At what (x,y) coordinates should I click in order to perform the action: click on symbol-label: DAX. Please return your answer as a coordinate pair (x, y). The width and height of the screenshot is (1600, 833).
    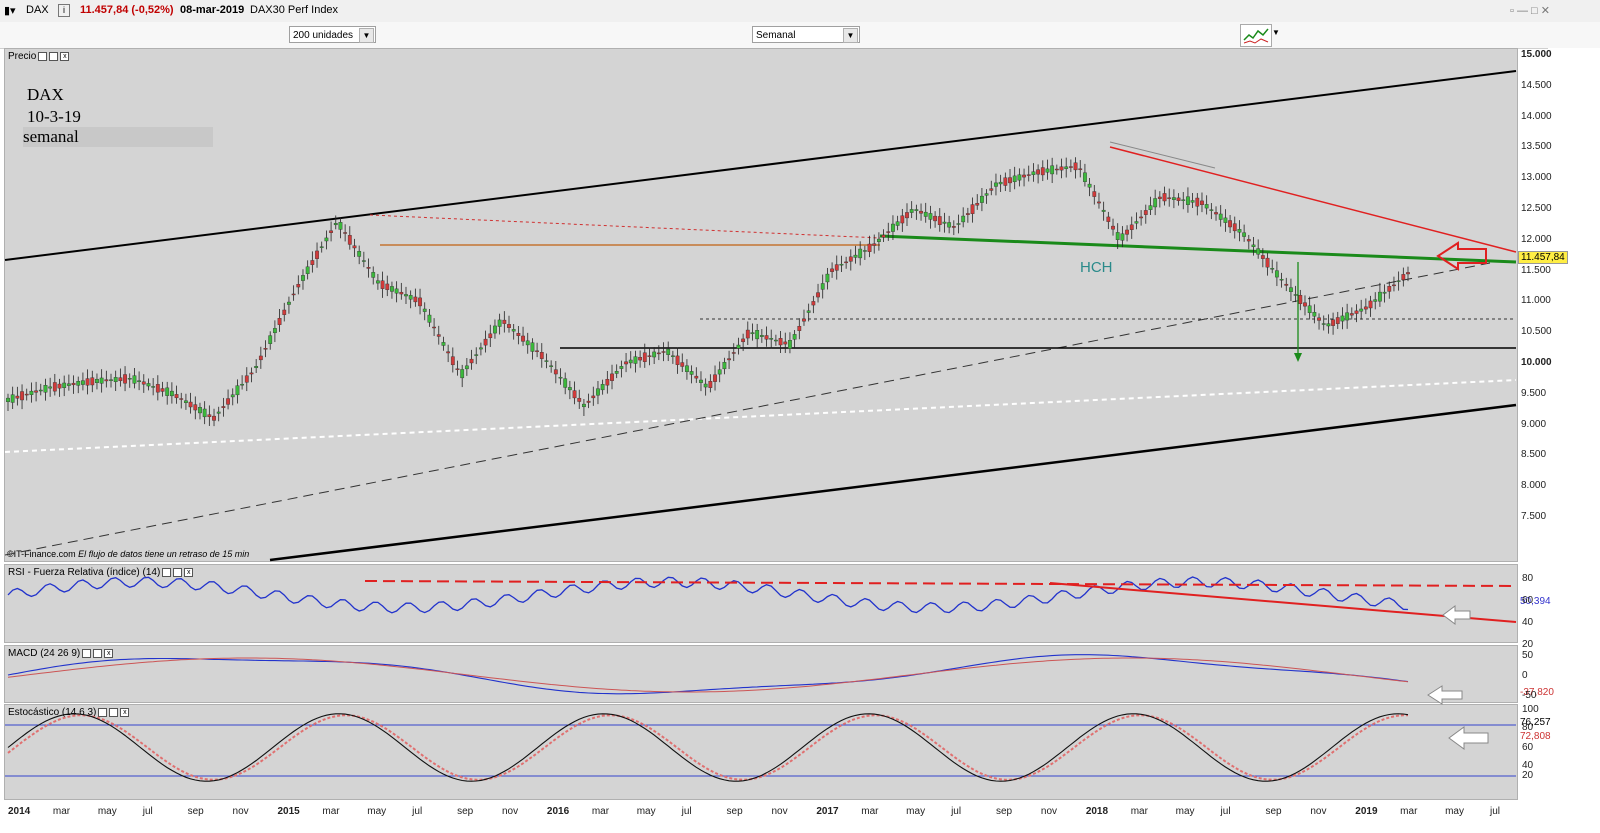
    Looking at the image, I should click on (37, 10).